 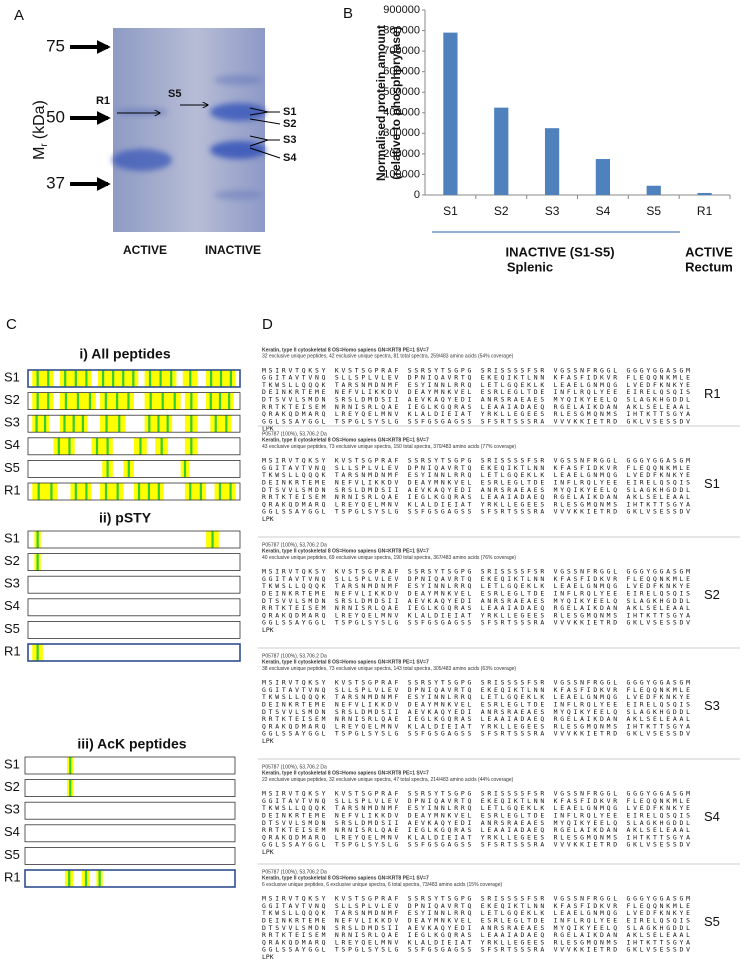 What do you see at coordinates (401, 10) in the screenshot?
I see `y-tick-label: 900000` at bounding box center [401, 10].